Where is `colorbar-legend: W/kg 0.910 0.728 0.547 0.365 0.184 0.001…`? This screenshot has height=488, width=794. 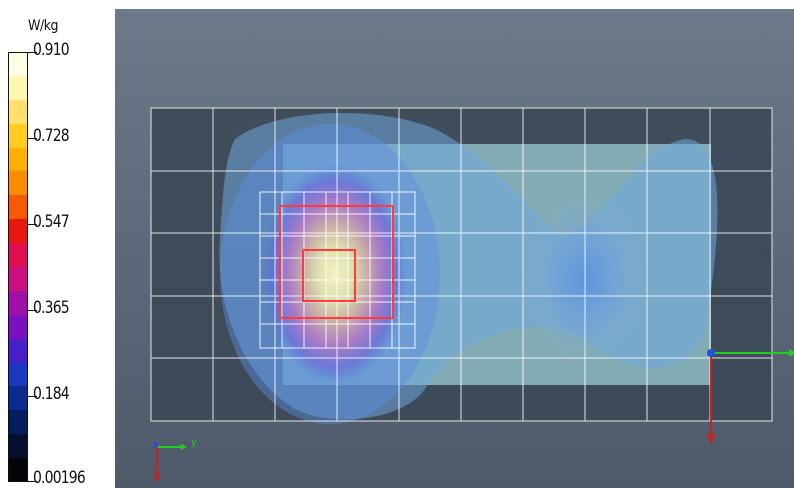 colorbar-legend: W/kg 0.910 0.728 0.547 0.365 0.184 0.001… is located at coordinates (57, 244).